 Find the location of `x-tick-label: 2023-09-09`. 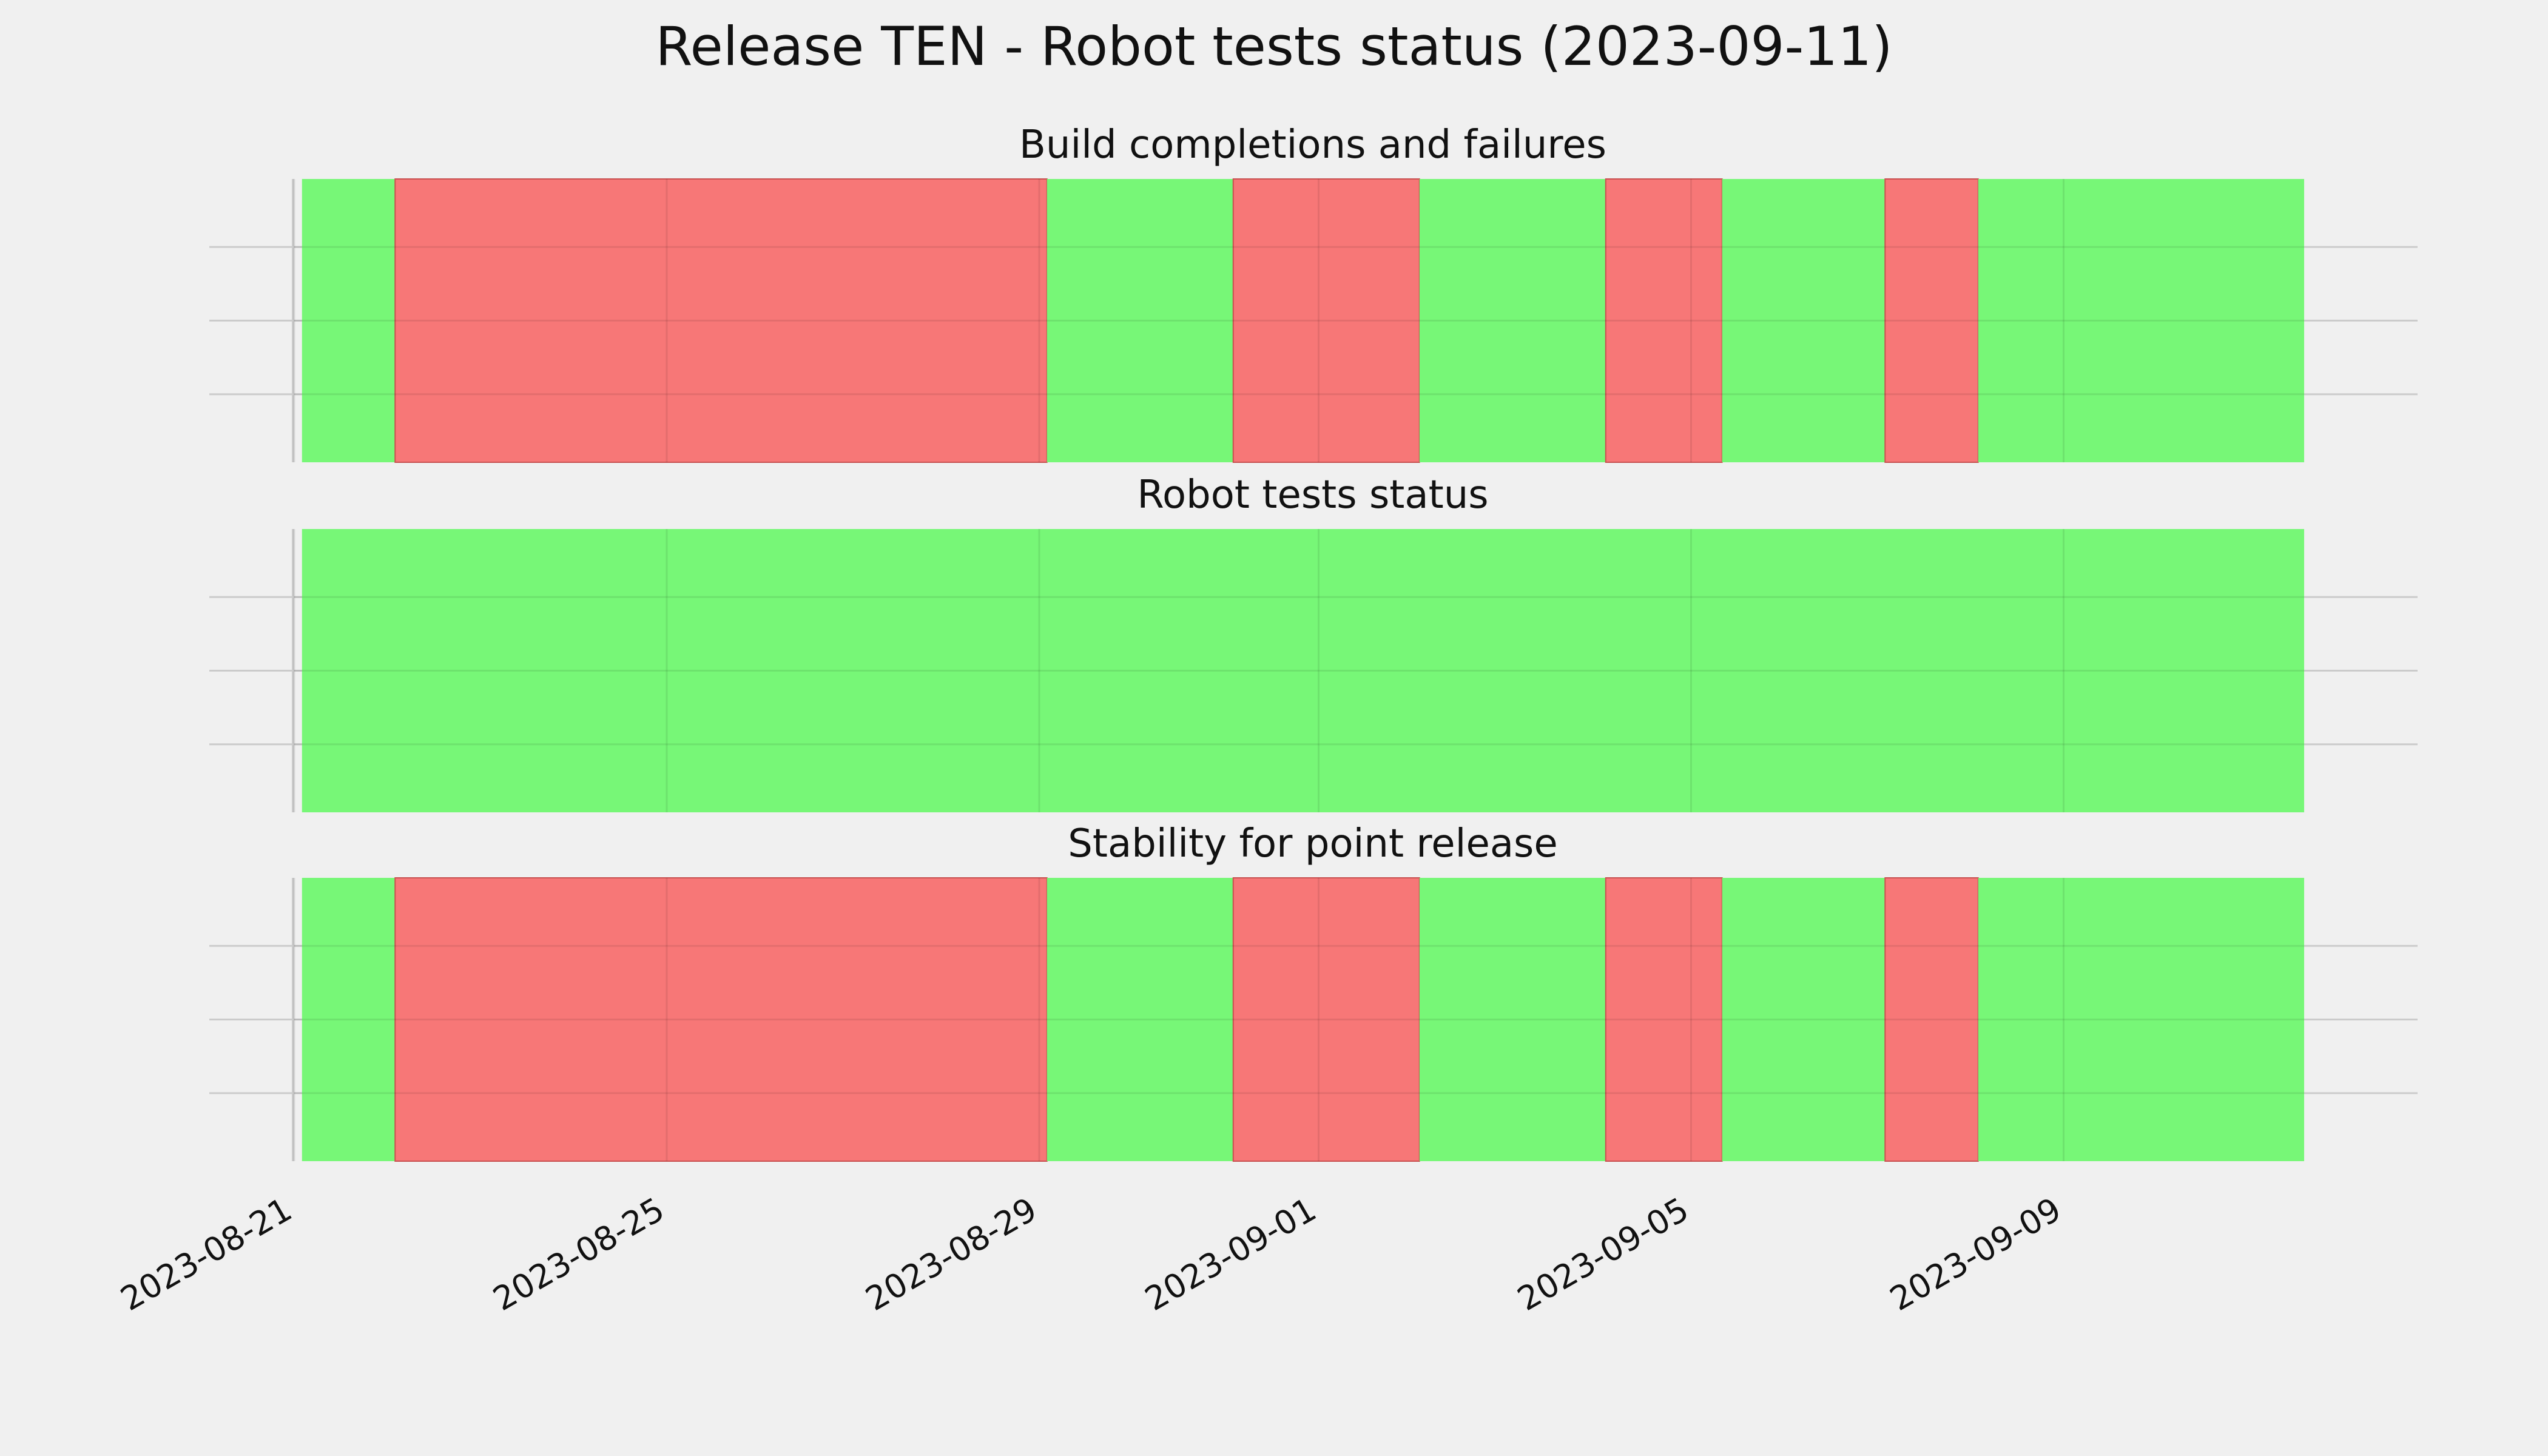

x-tick-label: 2023-09-09 is located at coordinates (1976, 1254).